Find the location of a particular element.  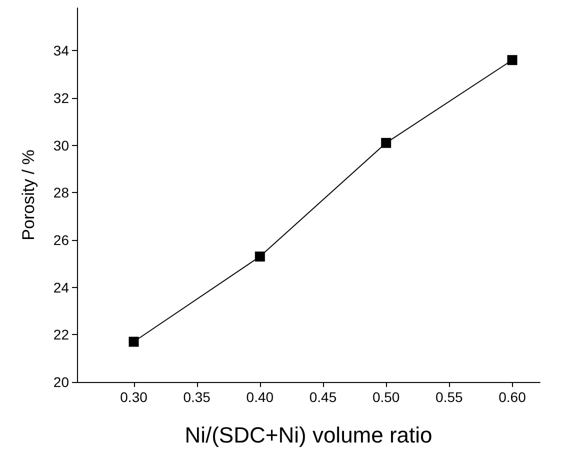

y-tick-label: 26 is located at coordinates (61, 240).